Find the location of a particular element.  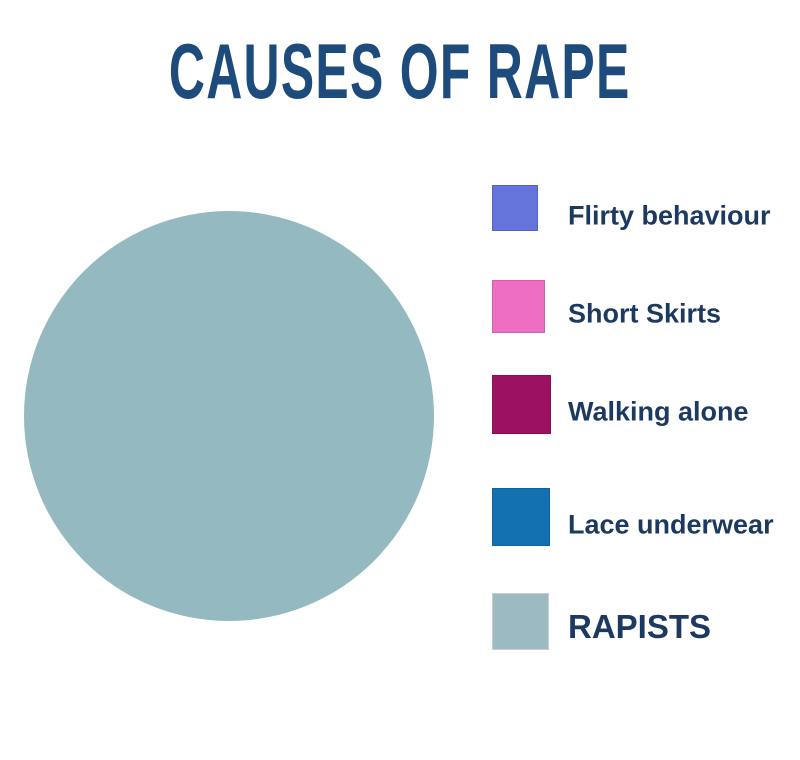

title-container: CAUSES OF RAPE is located at coordinates (400, 71).